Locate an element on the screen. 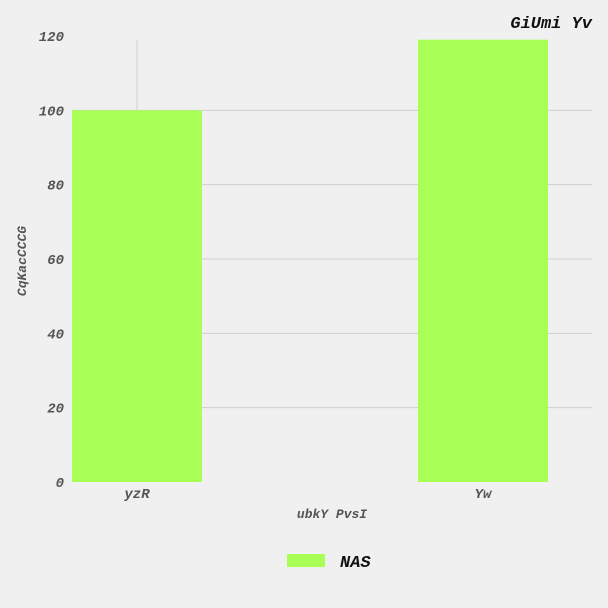 This screenshot has width=608, height=608. legend: NAS is located at coordinates (329, 563).